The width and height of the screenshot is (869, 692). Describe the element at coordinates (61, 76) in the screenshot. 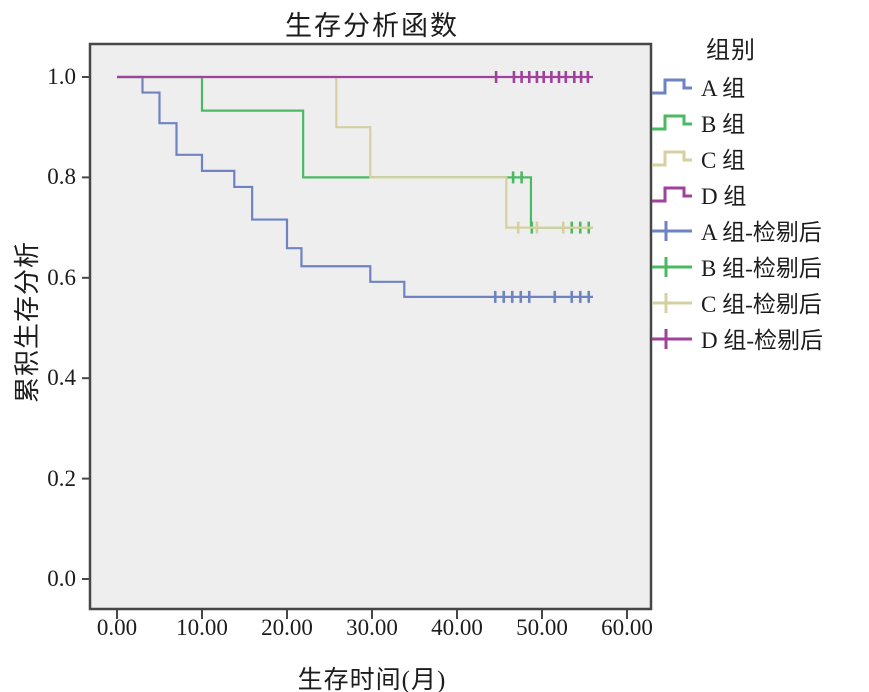

I see `y-tick-label: 1.0` at that location.